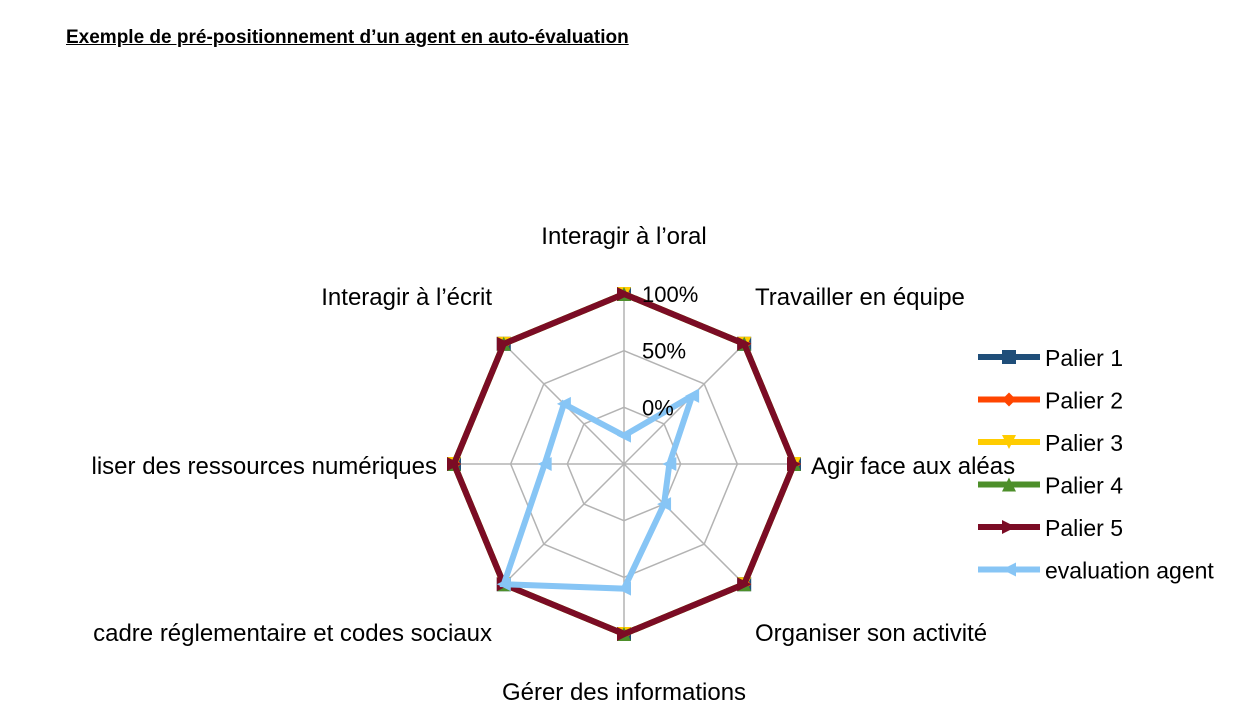 This screenshot has height=722, width=1258. I want to click on legend-label: Palier 4, so click(1084, 486).